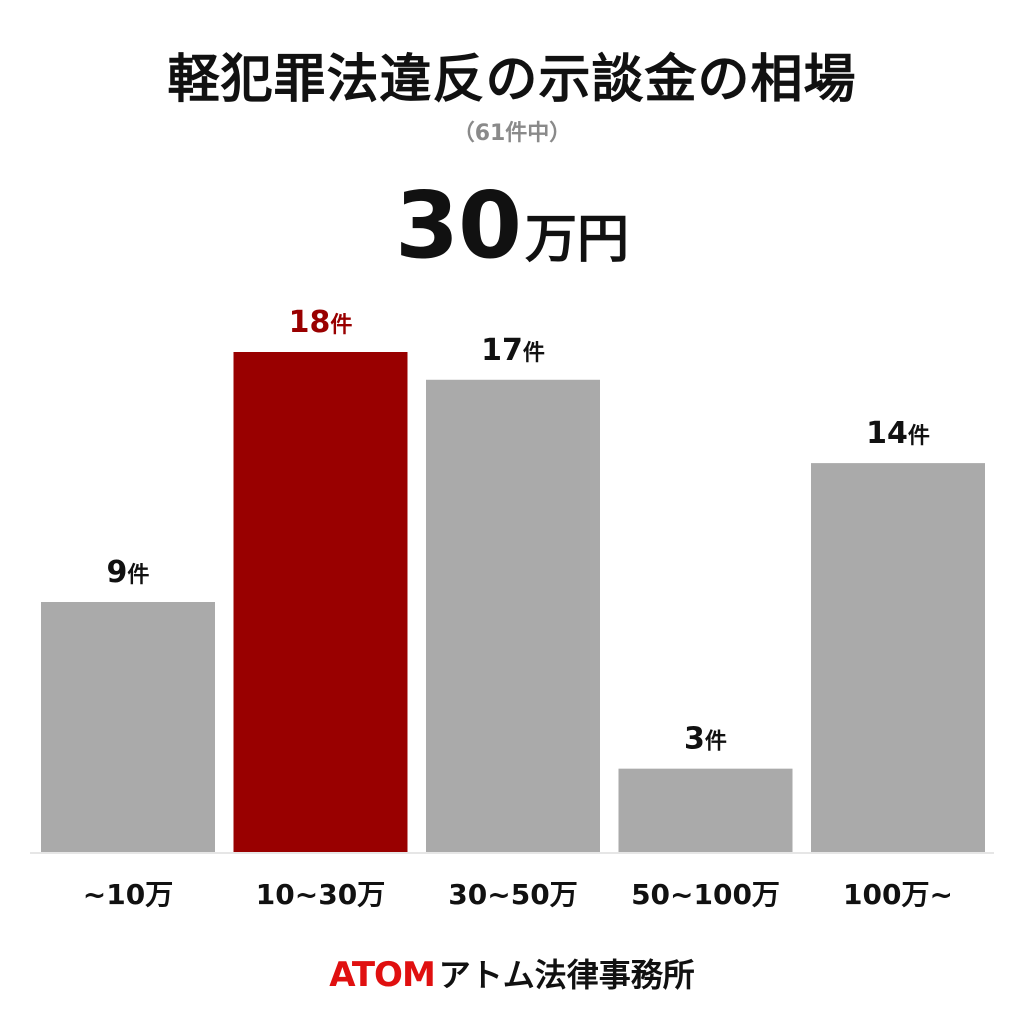 This screenshot has height=1024, width=1024. I want to click on data-label-5: 14件, so click(898, 433).